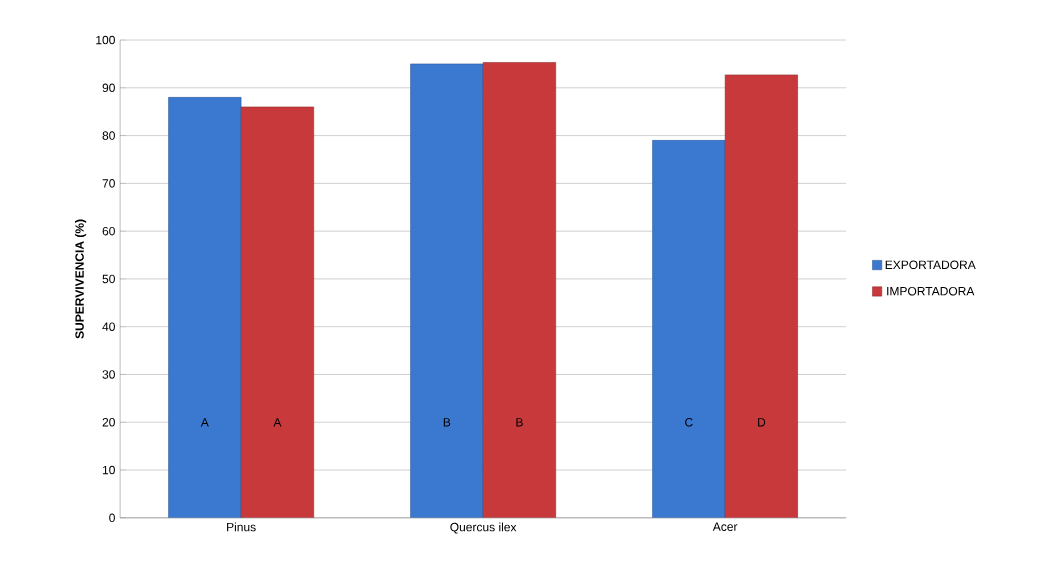 This screenshot has width=1041, height=567. What do you see at coordinates (105, 40) in the screenshot?
I see `y-tick-label: 100` at bounding box center [105, 40].